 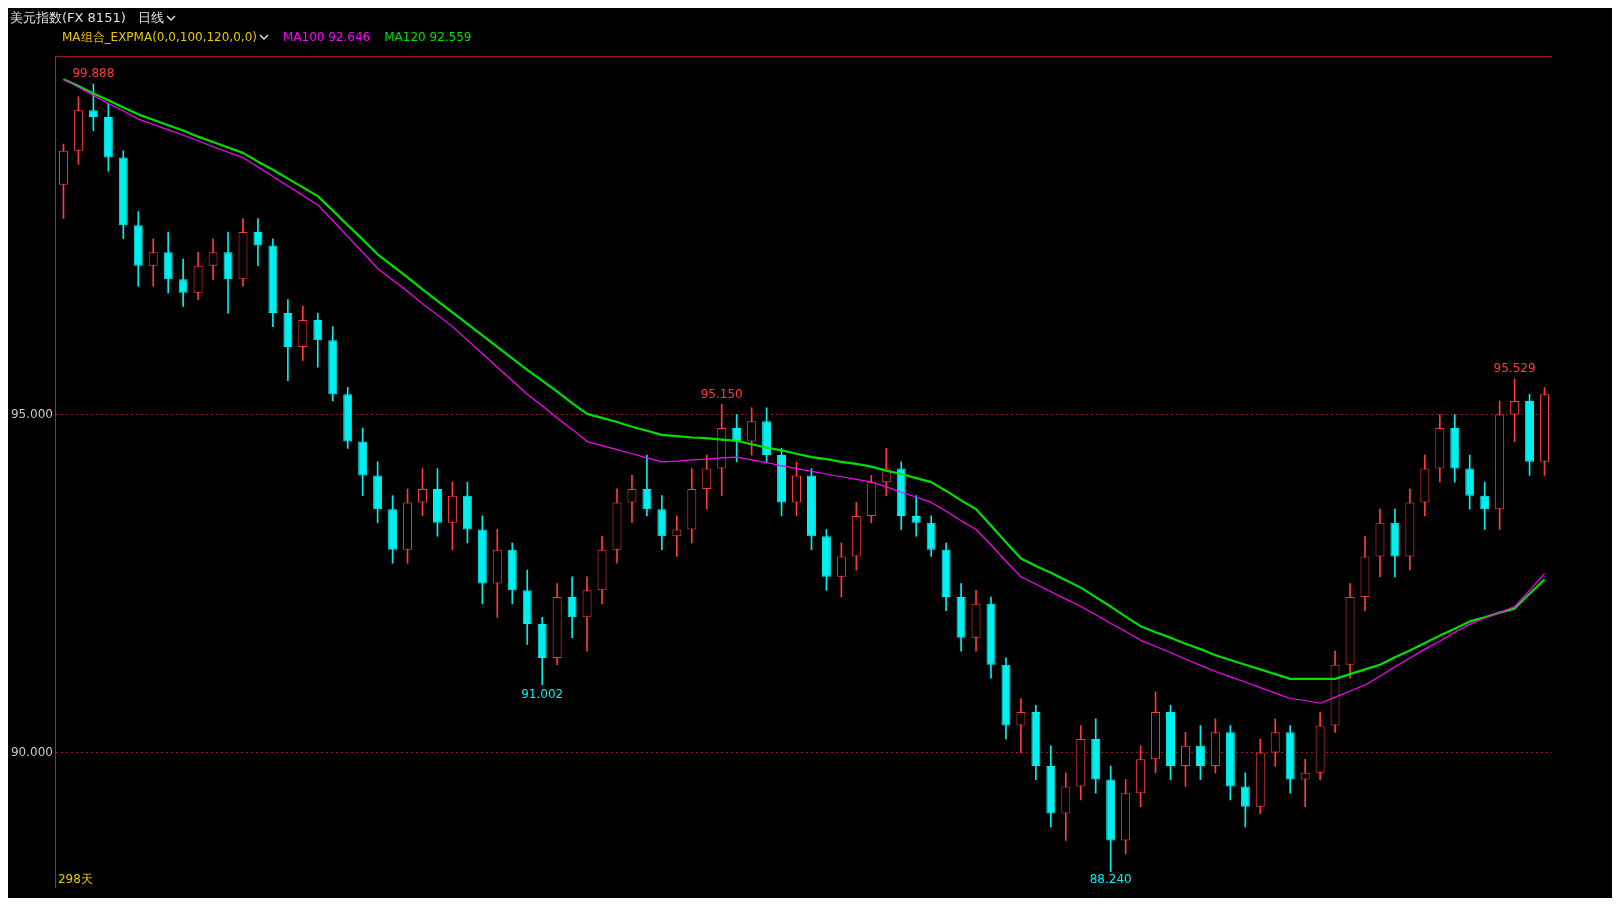 What do you see at coordinates (428, 37) in the screenshot?
I see `text: MA120 92.559` at bounding box center [428, 37].